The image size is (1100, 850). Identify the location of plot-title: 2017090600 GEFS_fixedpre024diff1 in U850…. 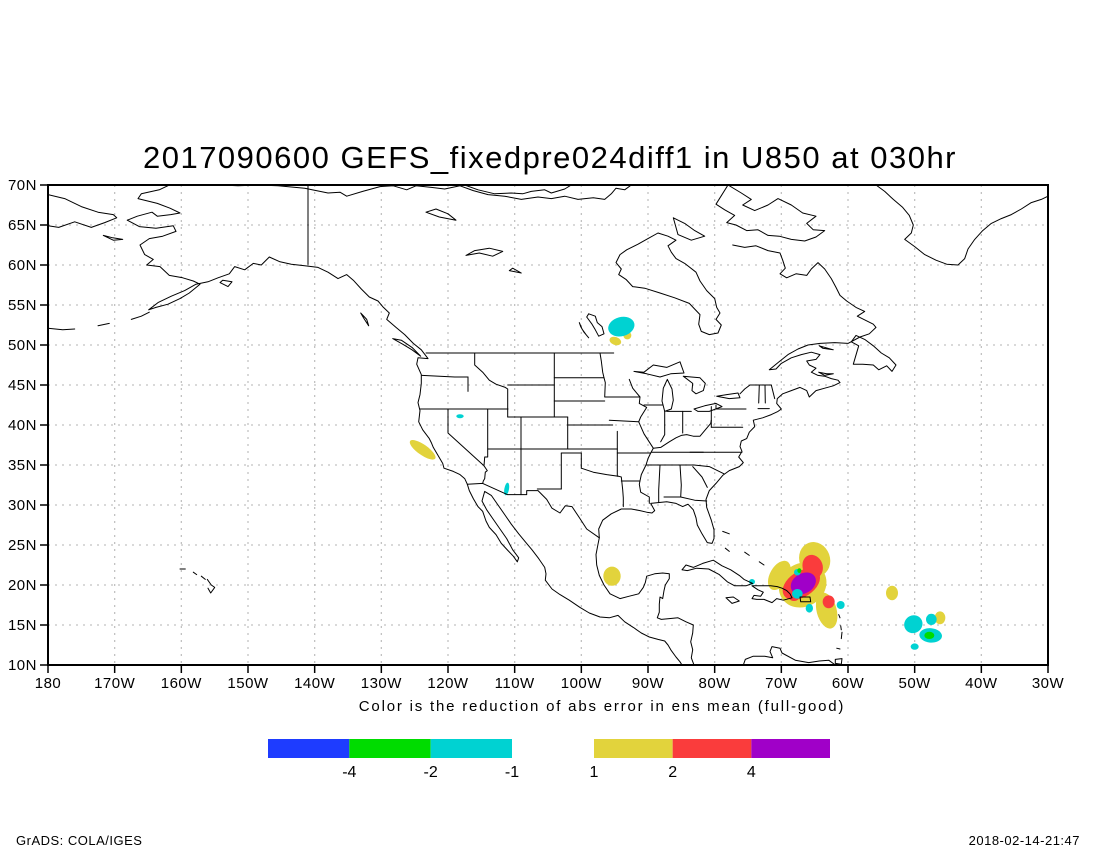
(550, 157).